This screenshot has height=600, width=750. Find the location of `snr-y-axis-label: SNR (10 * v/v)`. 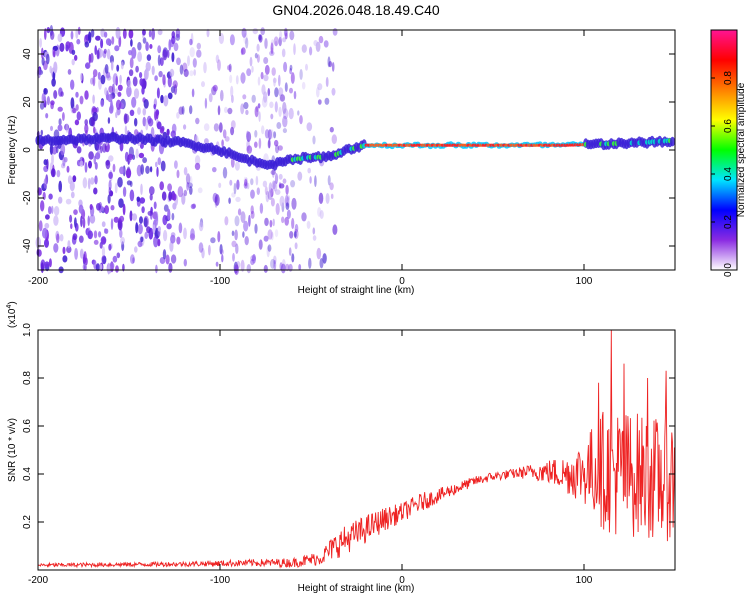

snr-y-axis-label: SNR (10 * v/v) is located at coordinates (12, 450).